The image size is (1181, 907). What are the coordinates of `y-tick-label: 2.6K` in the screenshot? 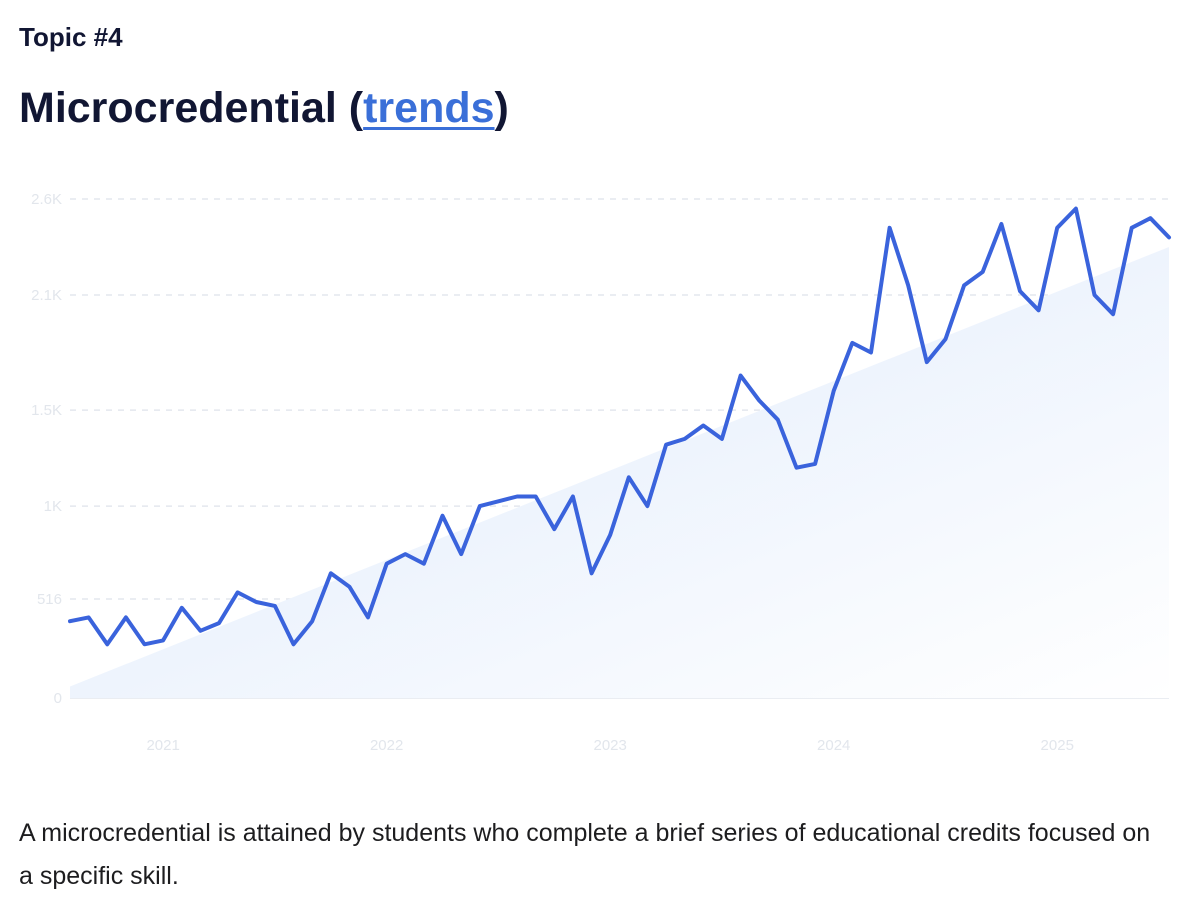 It's located at (46, 199).